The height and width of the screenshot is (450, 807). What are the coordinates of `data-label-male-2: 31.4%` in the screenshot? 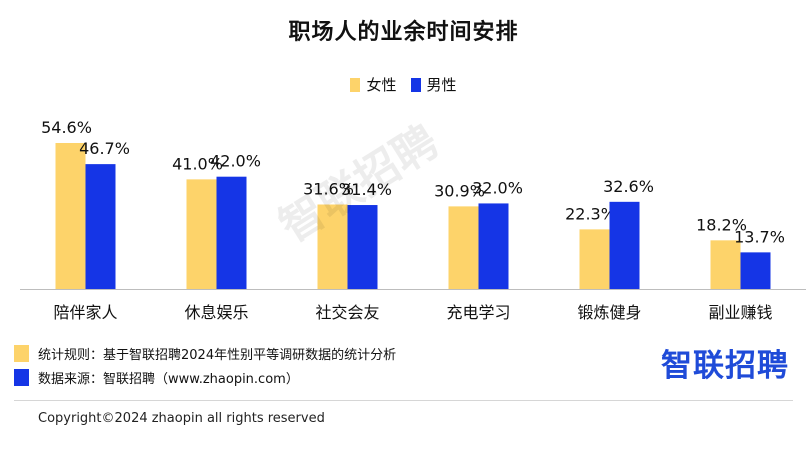 It's located at (366, 189).